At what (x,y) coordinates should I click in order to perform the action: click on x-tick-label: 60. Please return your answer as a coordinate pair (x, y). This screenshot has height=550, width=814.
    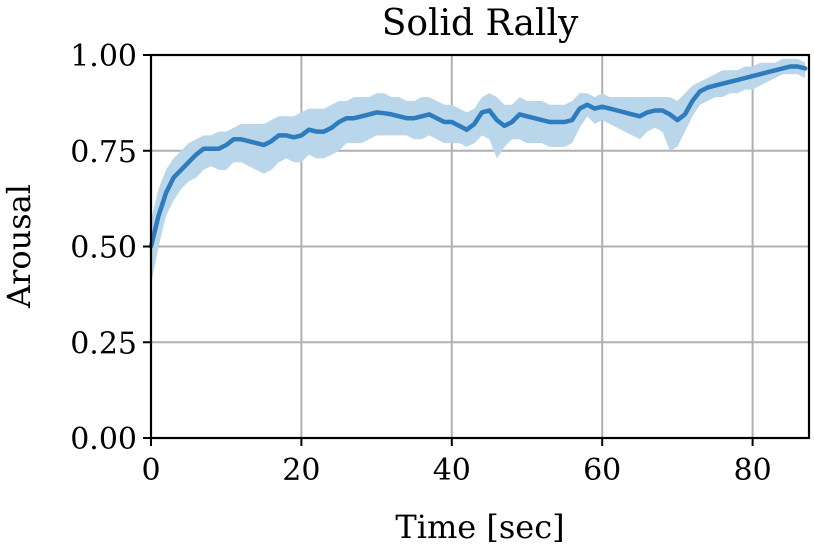
    Looking at the image, I should click on (602, 470).